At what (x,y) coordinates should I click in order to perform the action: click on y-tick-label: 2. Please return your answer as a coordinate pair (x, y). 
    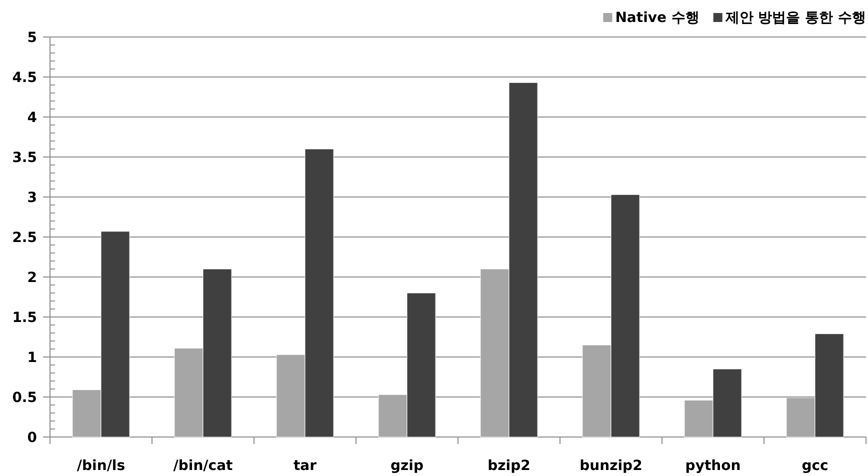
    Looking at the image, I should click on (32, 278).